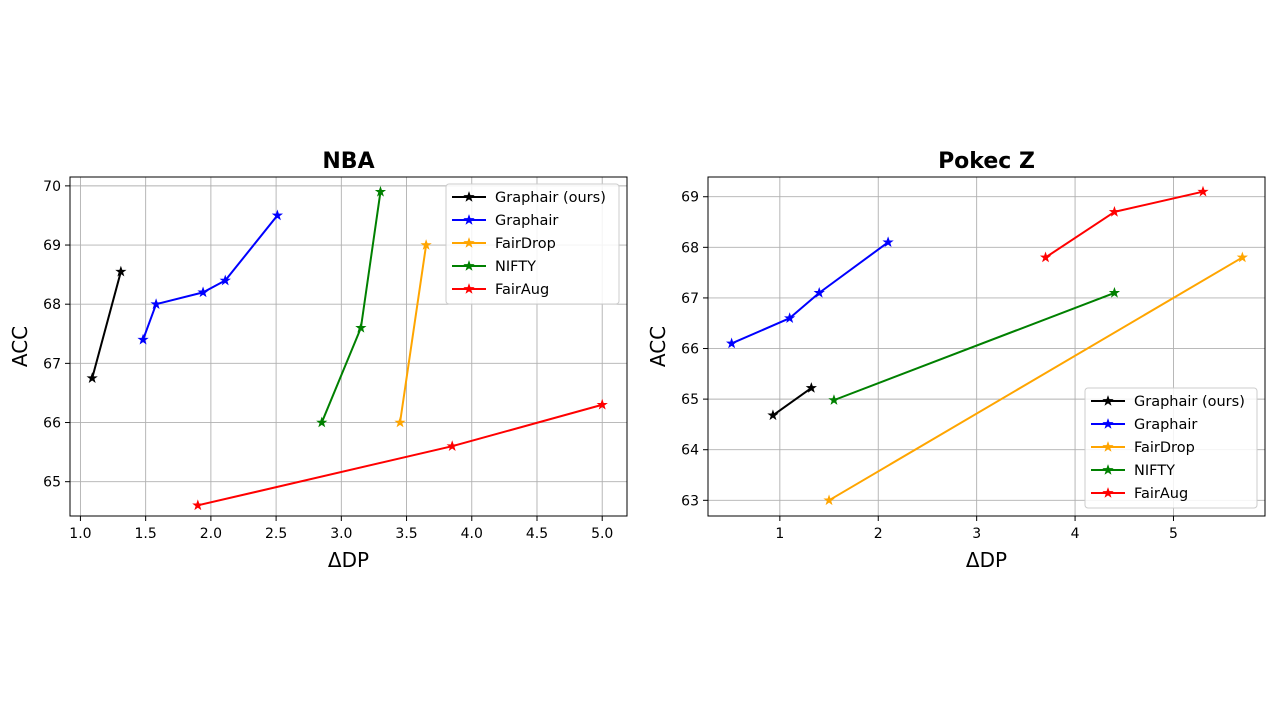 This screenshot has width=1280, height=720. I want to click on x-tick-label: 1.5, so click(146, 534).